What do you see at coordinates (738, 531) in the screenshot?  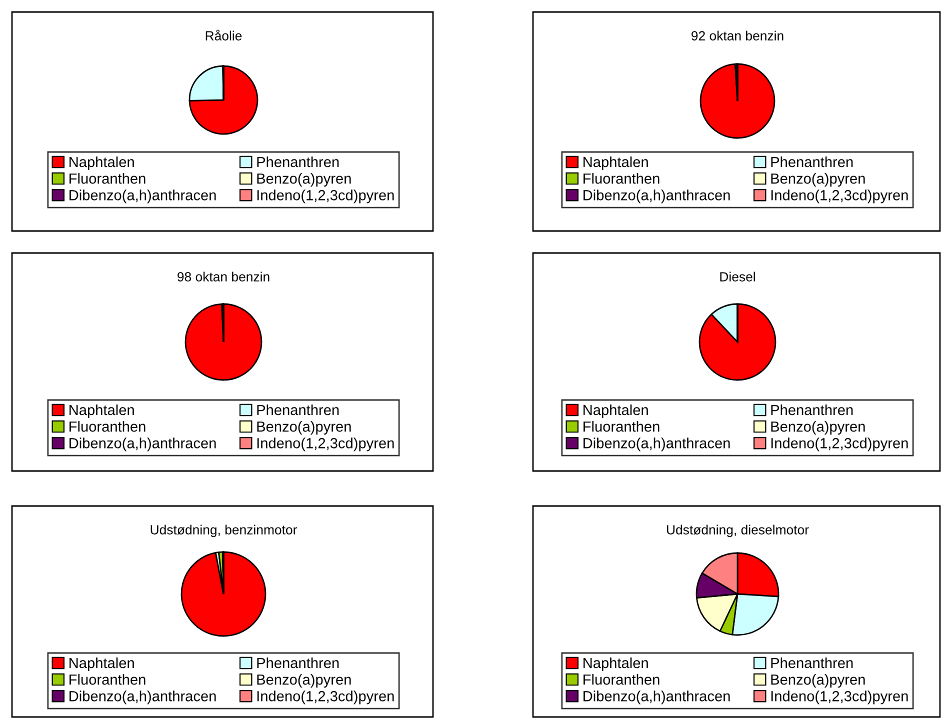 I see `chart-title: Udstødning, dieselmotor` at bounding box center [738, 531].